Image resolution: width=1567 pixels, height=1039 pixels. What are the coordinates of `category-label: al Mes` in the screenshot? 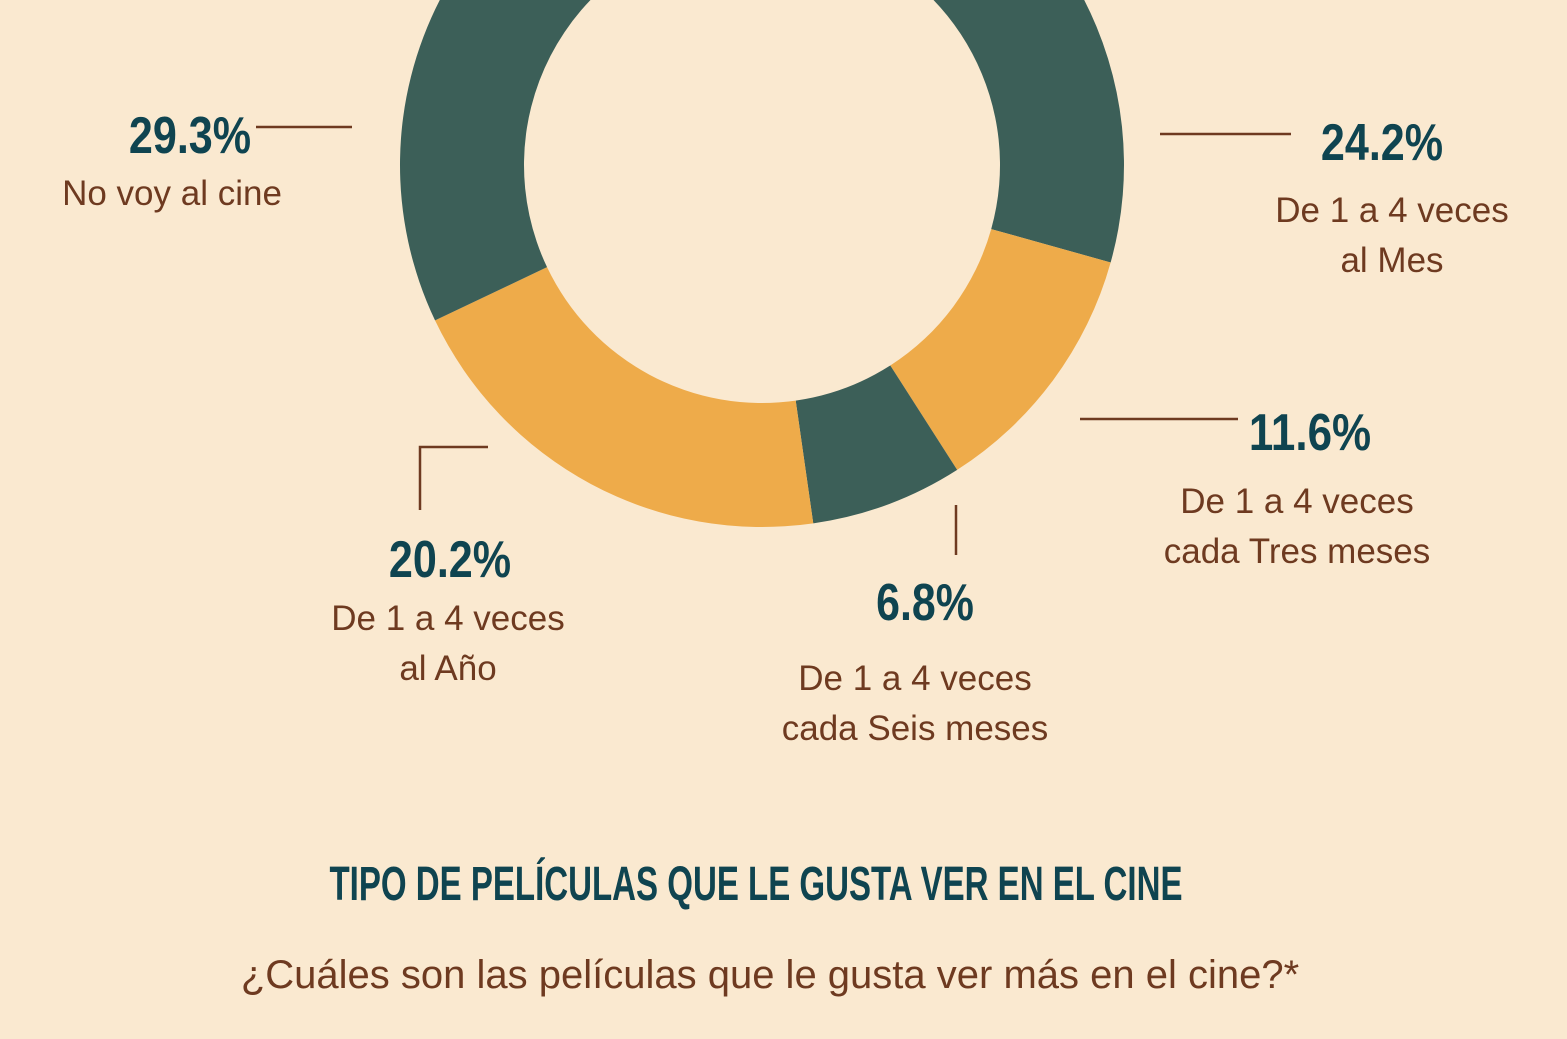 It's located at (1391, 260).